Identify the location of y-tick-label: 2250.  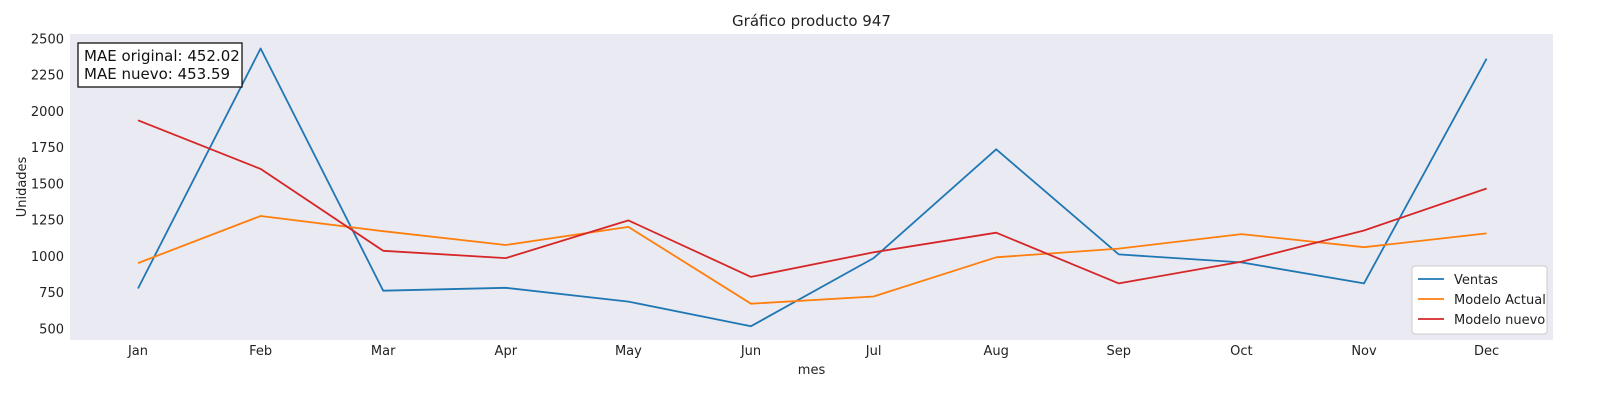
(47, 76).